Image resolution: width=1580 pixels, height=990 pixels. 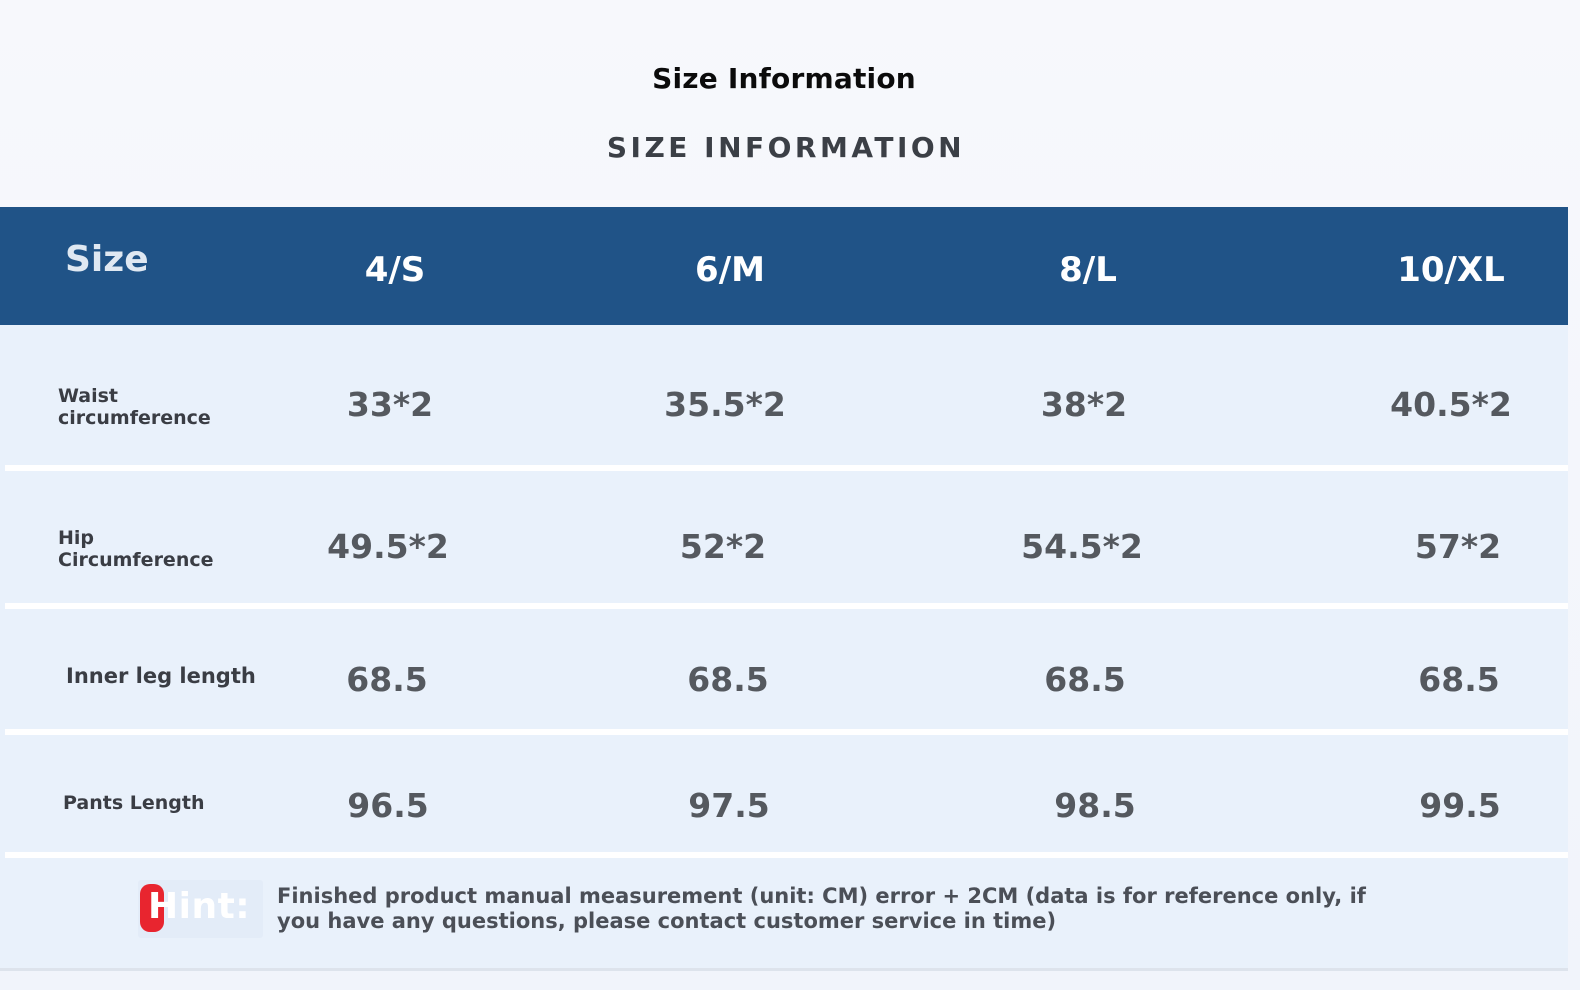 What do you see at coordinates (136, 560) in the screenshot?
I see `row-label-hip-line2: Circumference` at bounding box center [136, 560].